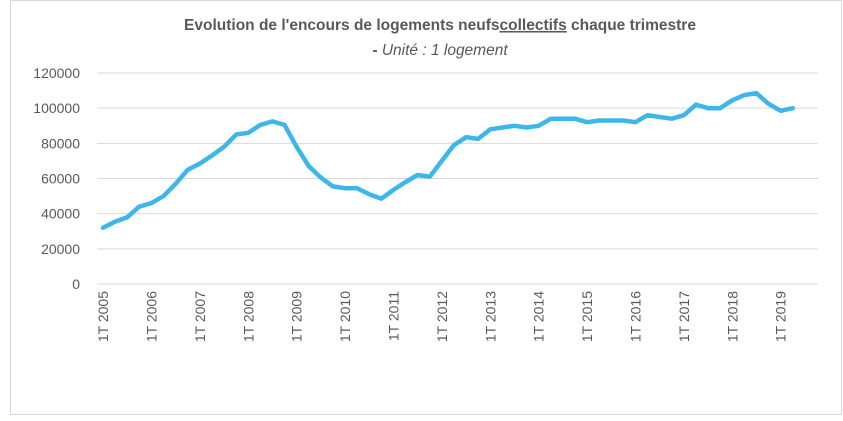  I want to click on y-tick-label: 60000, so click(60, 179).